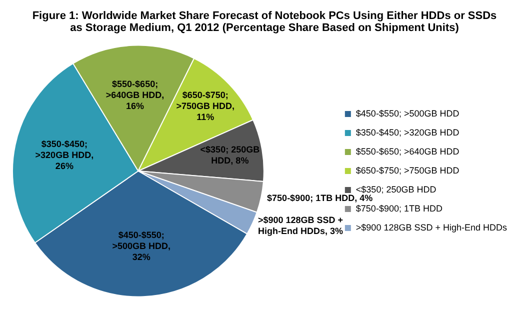  What do you see at coordinates (396, 189) in the screenshot?
I see `legend-label: <$350; 250GB HDD` at bounding box center [396, 189].